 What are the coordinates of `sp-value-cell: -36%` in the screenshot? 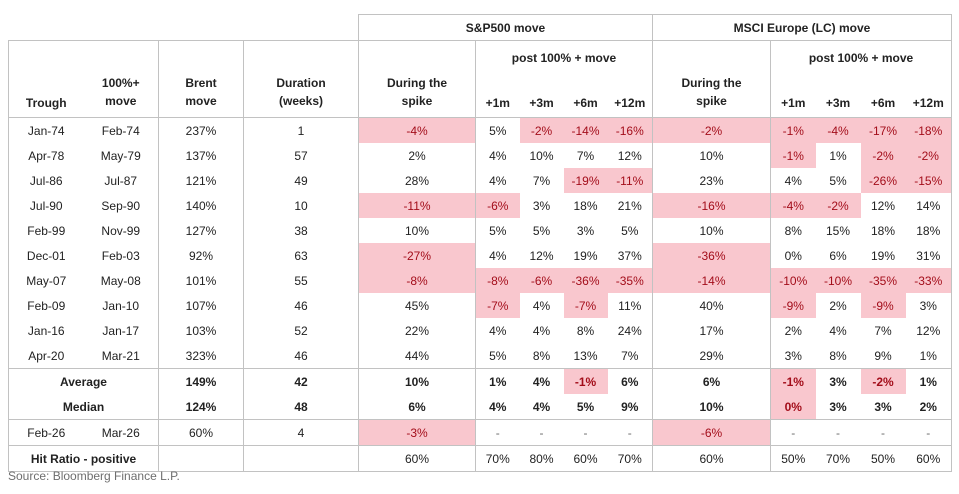 It's located at (585, 280).